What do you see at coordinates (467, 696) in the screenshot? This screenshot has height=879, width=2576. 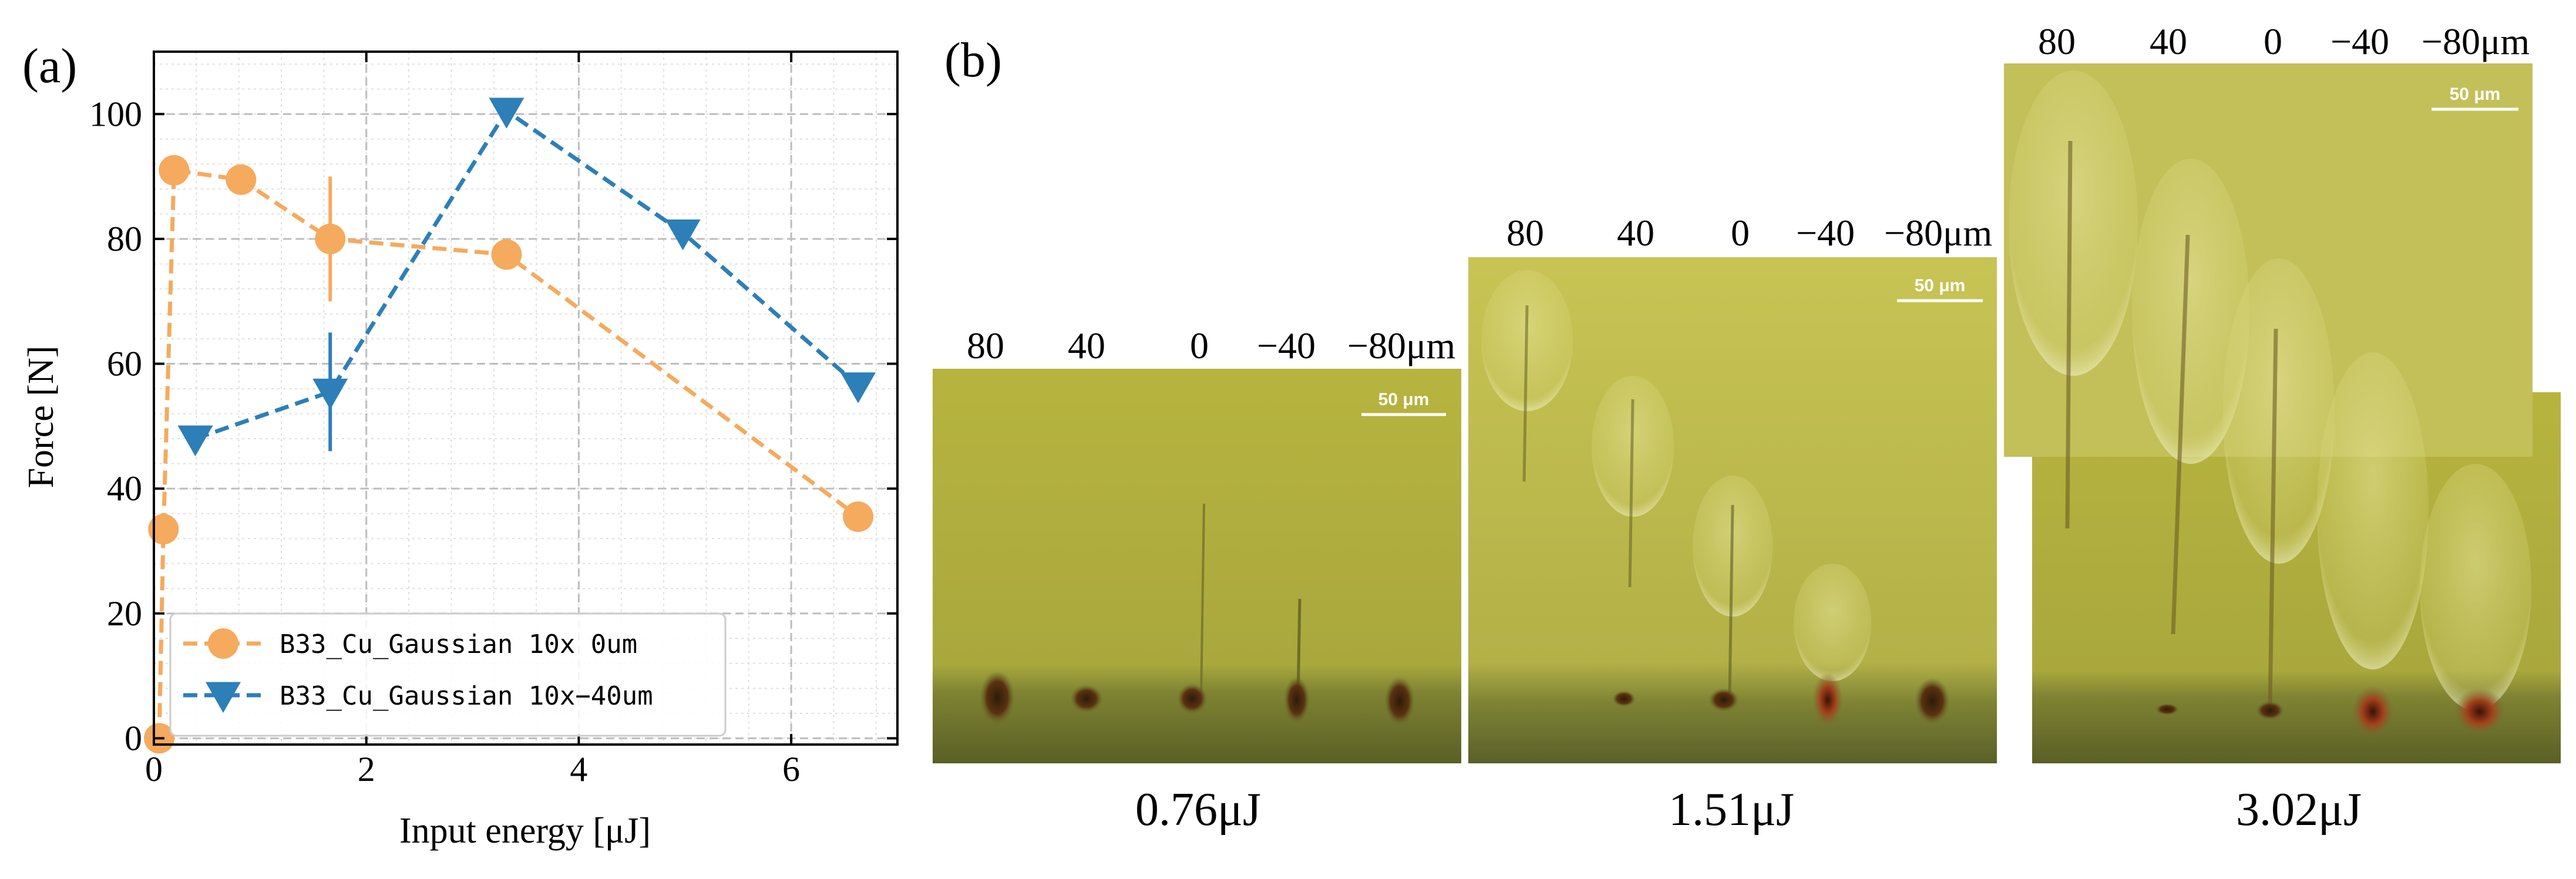 I see `legend-label-series-2: B33_Cu_Gaussian 10x−40um` at bounding box center [467, 696].